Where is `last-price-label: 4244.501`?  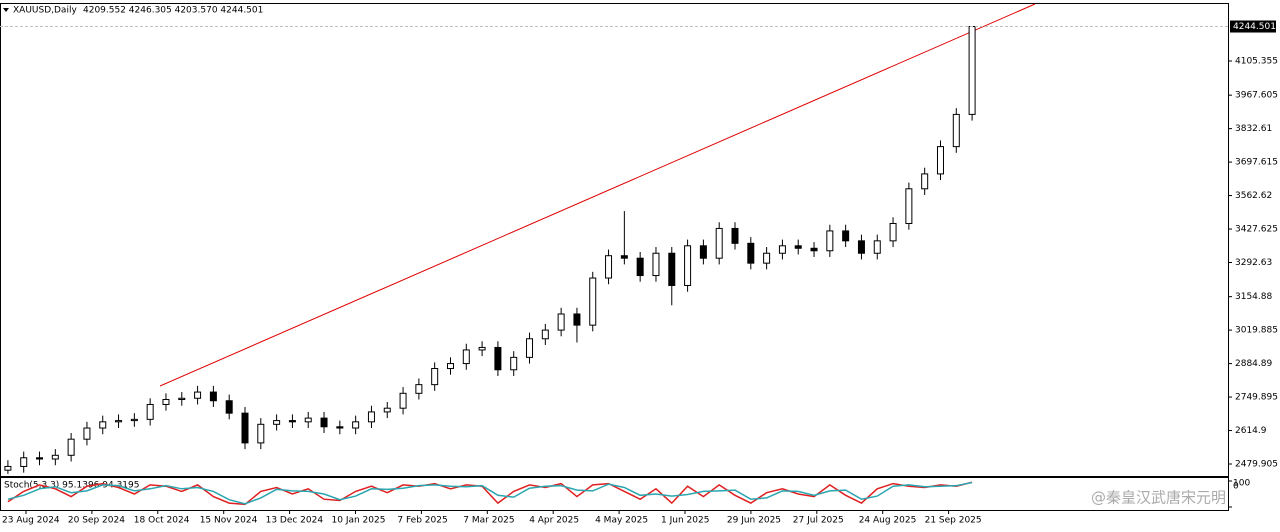 last-price-label: 4244.501 is located at coordinates (1254, 27).